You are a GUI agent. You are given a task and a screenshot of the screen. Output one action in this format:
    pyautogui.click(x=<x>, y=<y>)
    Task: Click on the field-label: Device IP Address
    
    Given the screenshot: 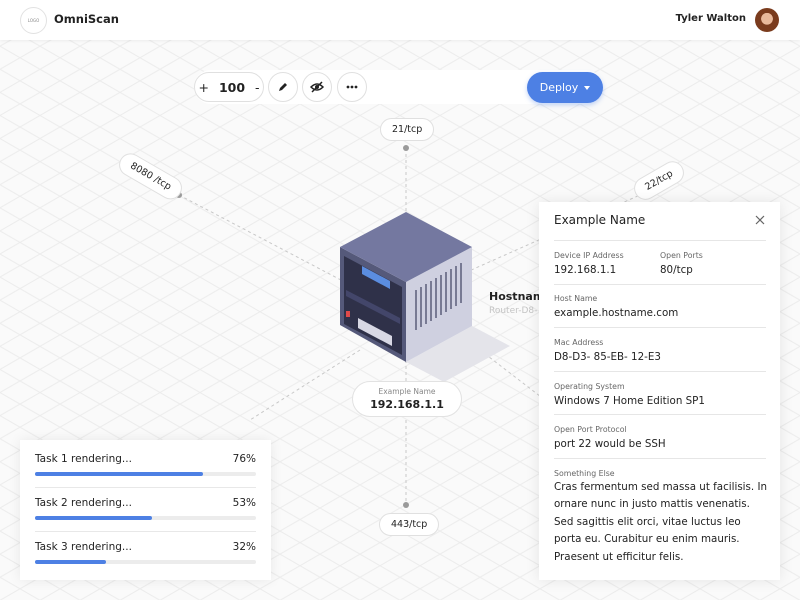 What is the action you would take?
    pyautogui.click(x=589, y=255)
    